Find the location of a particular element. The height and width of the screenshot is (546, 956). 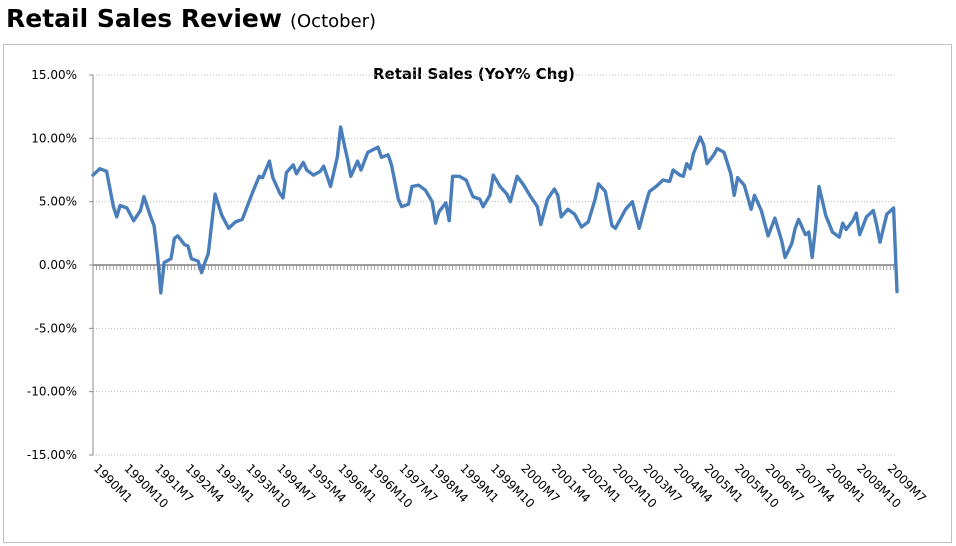

page-header: Retail Sales Review (October) is located at coordinates (191, 22).